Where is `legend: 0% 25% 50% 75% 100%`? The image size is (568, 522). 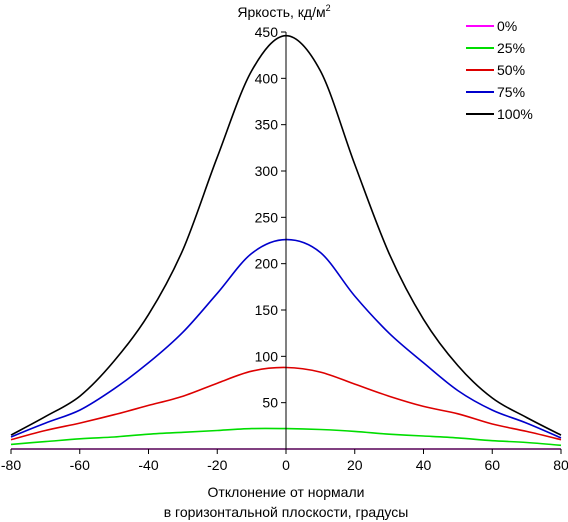 legend: 0% 25% 50% 75% 100% is located at coordinates (499, 70).